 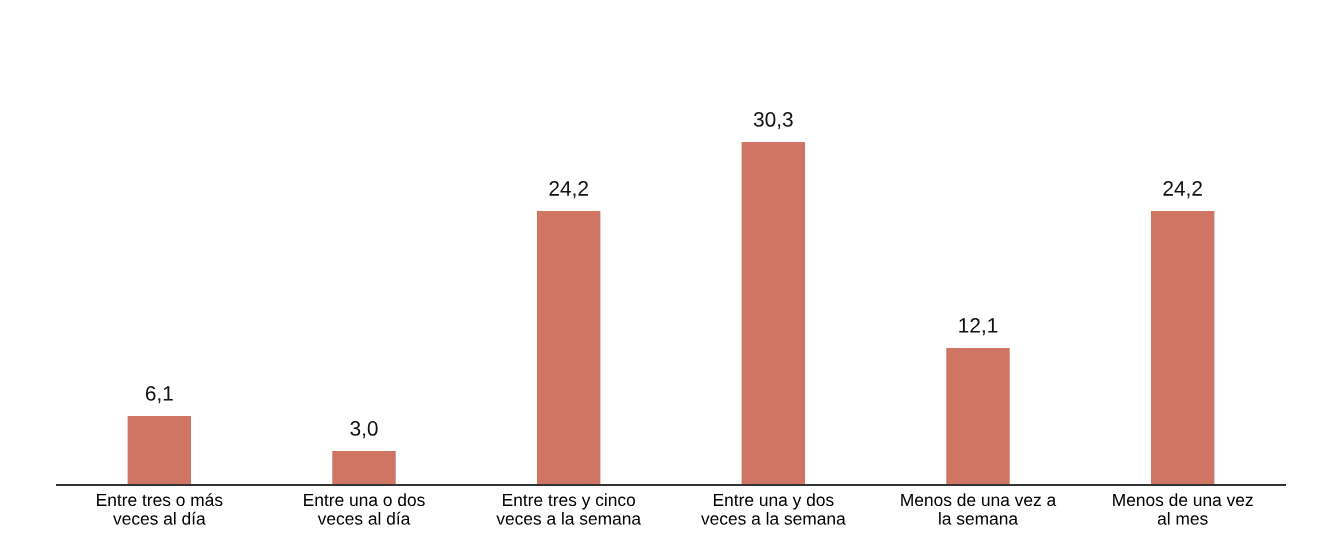 What do you see at coordinates (569, 509) in the screenshot?
I see `x-tick-label: Entre tres y cinco veces a la semana` at bounding box center [569, 509].